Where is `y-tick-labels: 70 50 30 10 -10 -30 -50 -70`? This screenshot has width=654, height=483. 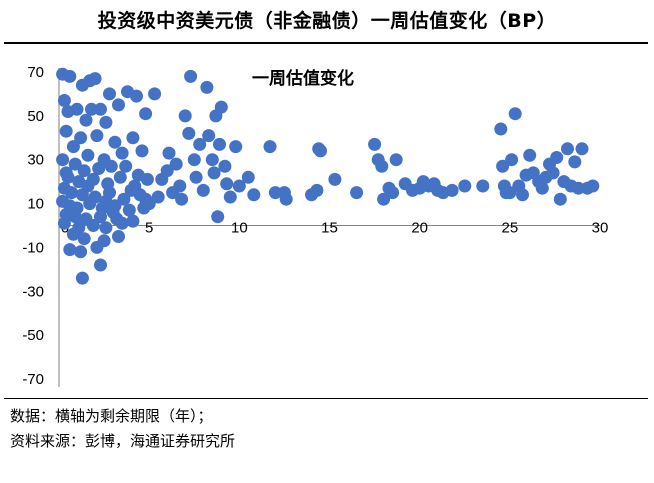 y-tick-labels: 70 50 30 10 -10 -30 -50 -70 is located at coordinates (33, 226).